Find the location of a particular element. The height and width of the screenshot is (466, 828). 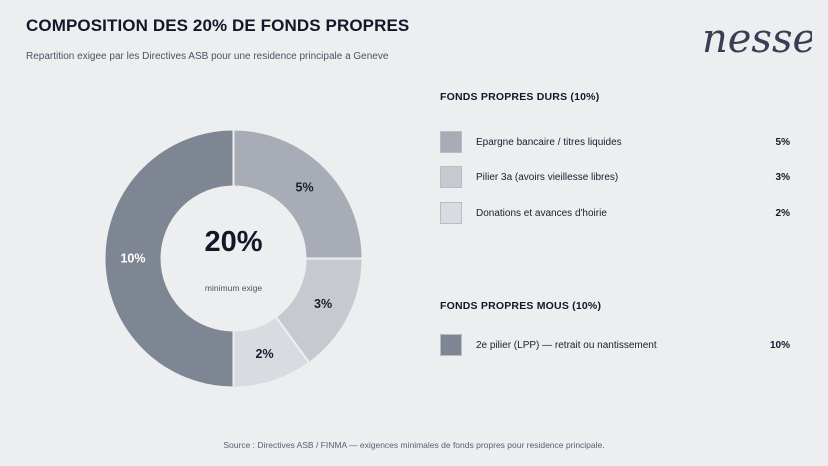

legend-value: 5% is located at coordinates (782, 142).